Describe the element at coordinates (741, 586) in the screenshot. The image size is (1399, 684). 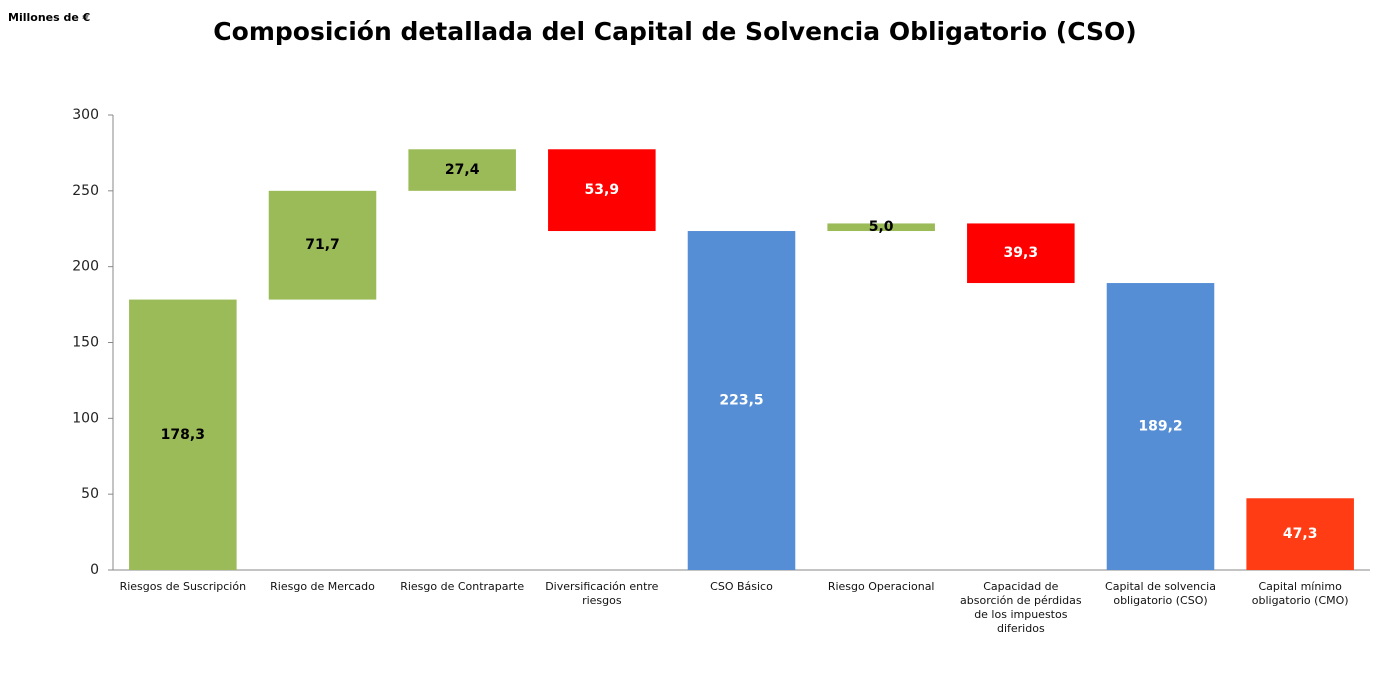
I see `x-tick-label: CSO Básico` at that location.